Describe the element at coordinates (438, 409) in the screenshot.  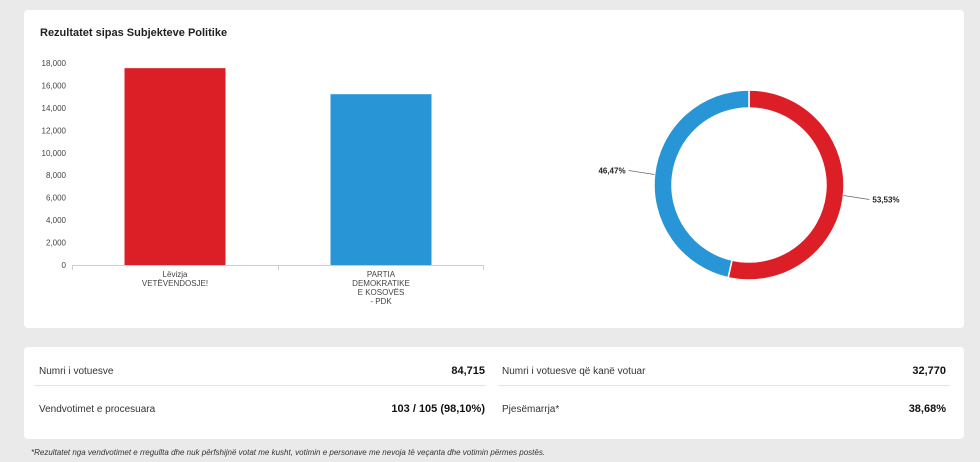
I see `processed-value: 103 / 105 (98,10%)` at that location.